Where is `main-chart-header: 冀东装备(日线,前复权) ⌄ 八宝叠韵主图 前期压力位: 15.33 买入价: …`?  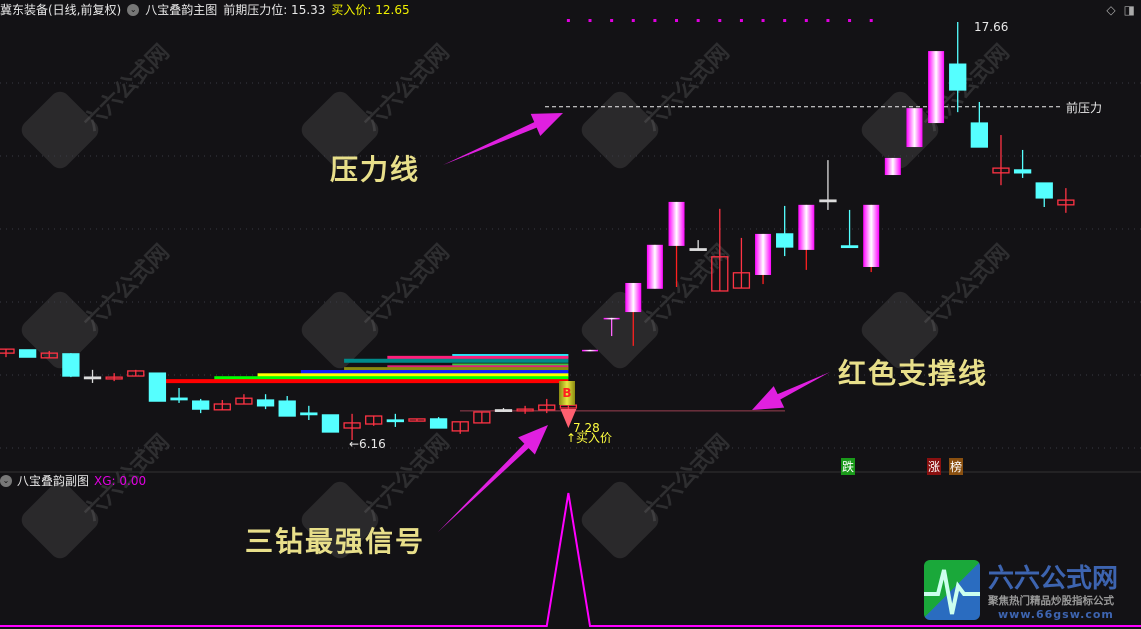
main-chart-header: 冀东装备(日线,前复权) ⌄ 八宝叠韵主图 前期压力位: 15.33 买入价: … is located at coordinates (570, 10).